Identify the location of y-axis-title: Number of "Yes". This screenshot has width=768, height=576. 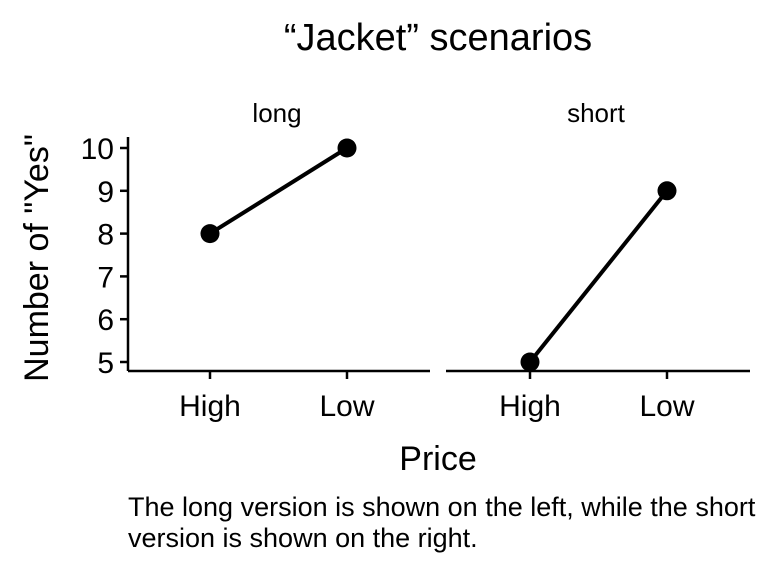
(37, 258).